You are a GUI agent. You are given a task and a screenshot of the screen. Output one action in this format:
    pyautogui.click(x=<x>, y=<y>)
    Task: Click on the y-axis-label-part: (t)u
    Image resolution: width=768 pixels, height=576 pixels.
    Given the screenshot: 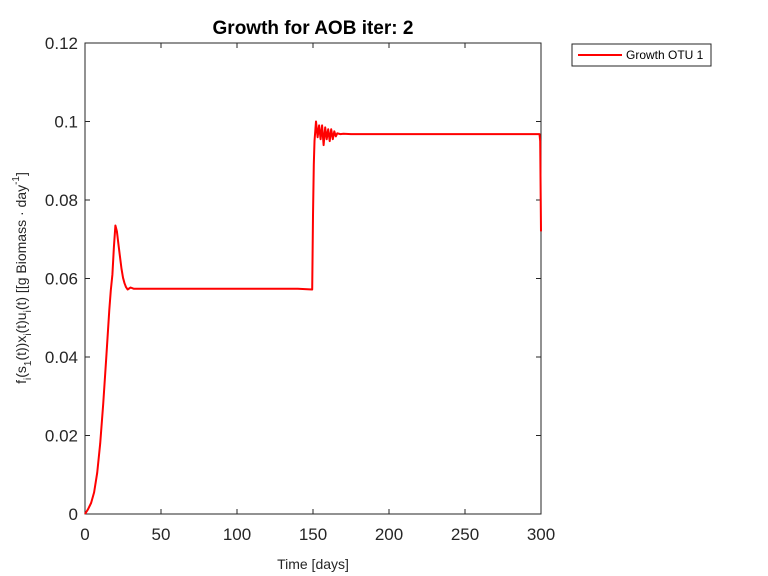 What is the action you would take?
    pyautogui.click(x=21, y=322)
    